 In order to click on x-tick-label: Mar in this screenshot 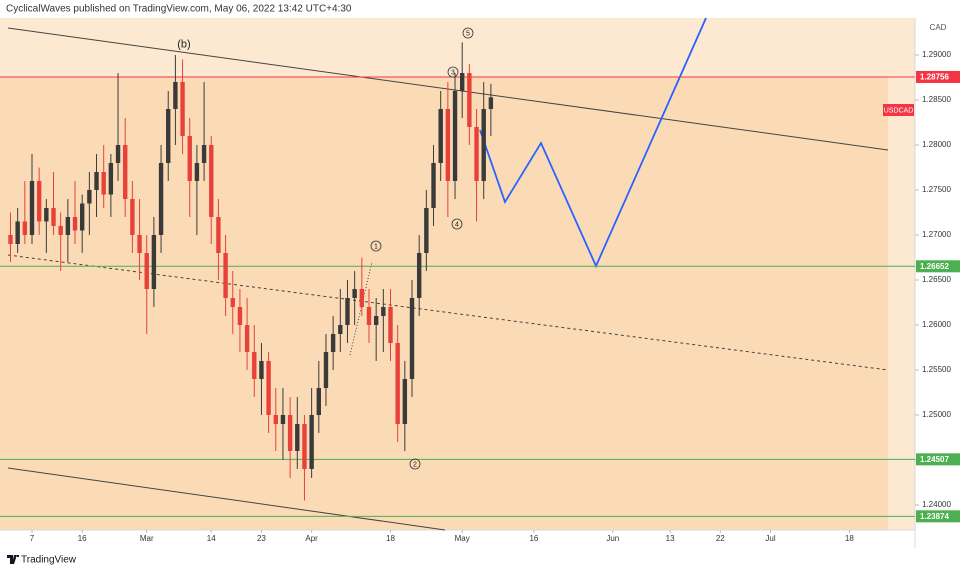, I will do `click(147, 538)`.